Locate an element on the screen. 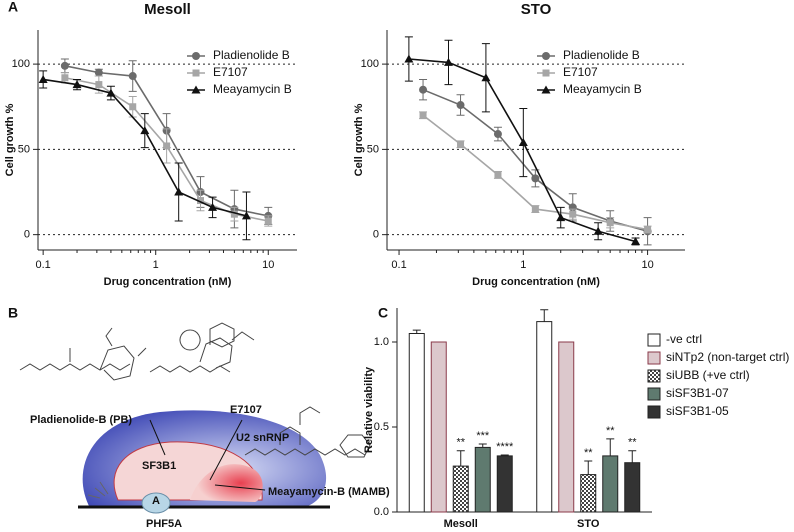 This screenshot has width=794, height=532. panel-label: B is located at coordinates (13, 313).